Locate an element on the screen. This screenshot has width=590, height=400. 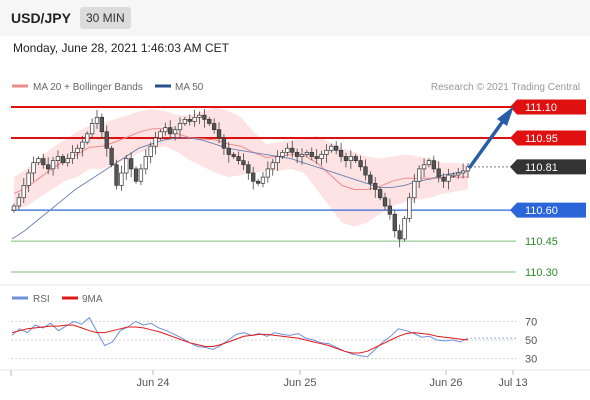
rsi-9ma-line is located at coordinates (240, 339).